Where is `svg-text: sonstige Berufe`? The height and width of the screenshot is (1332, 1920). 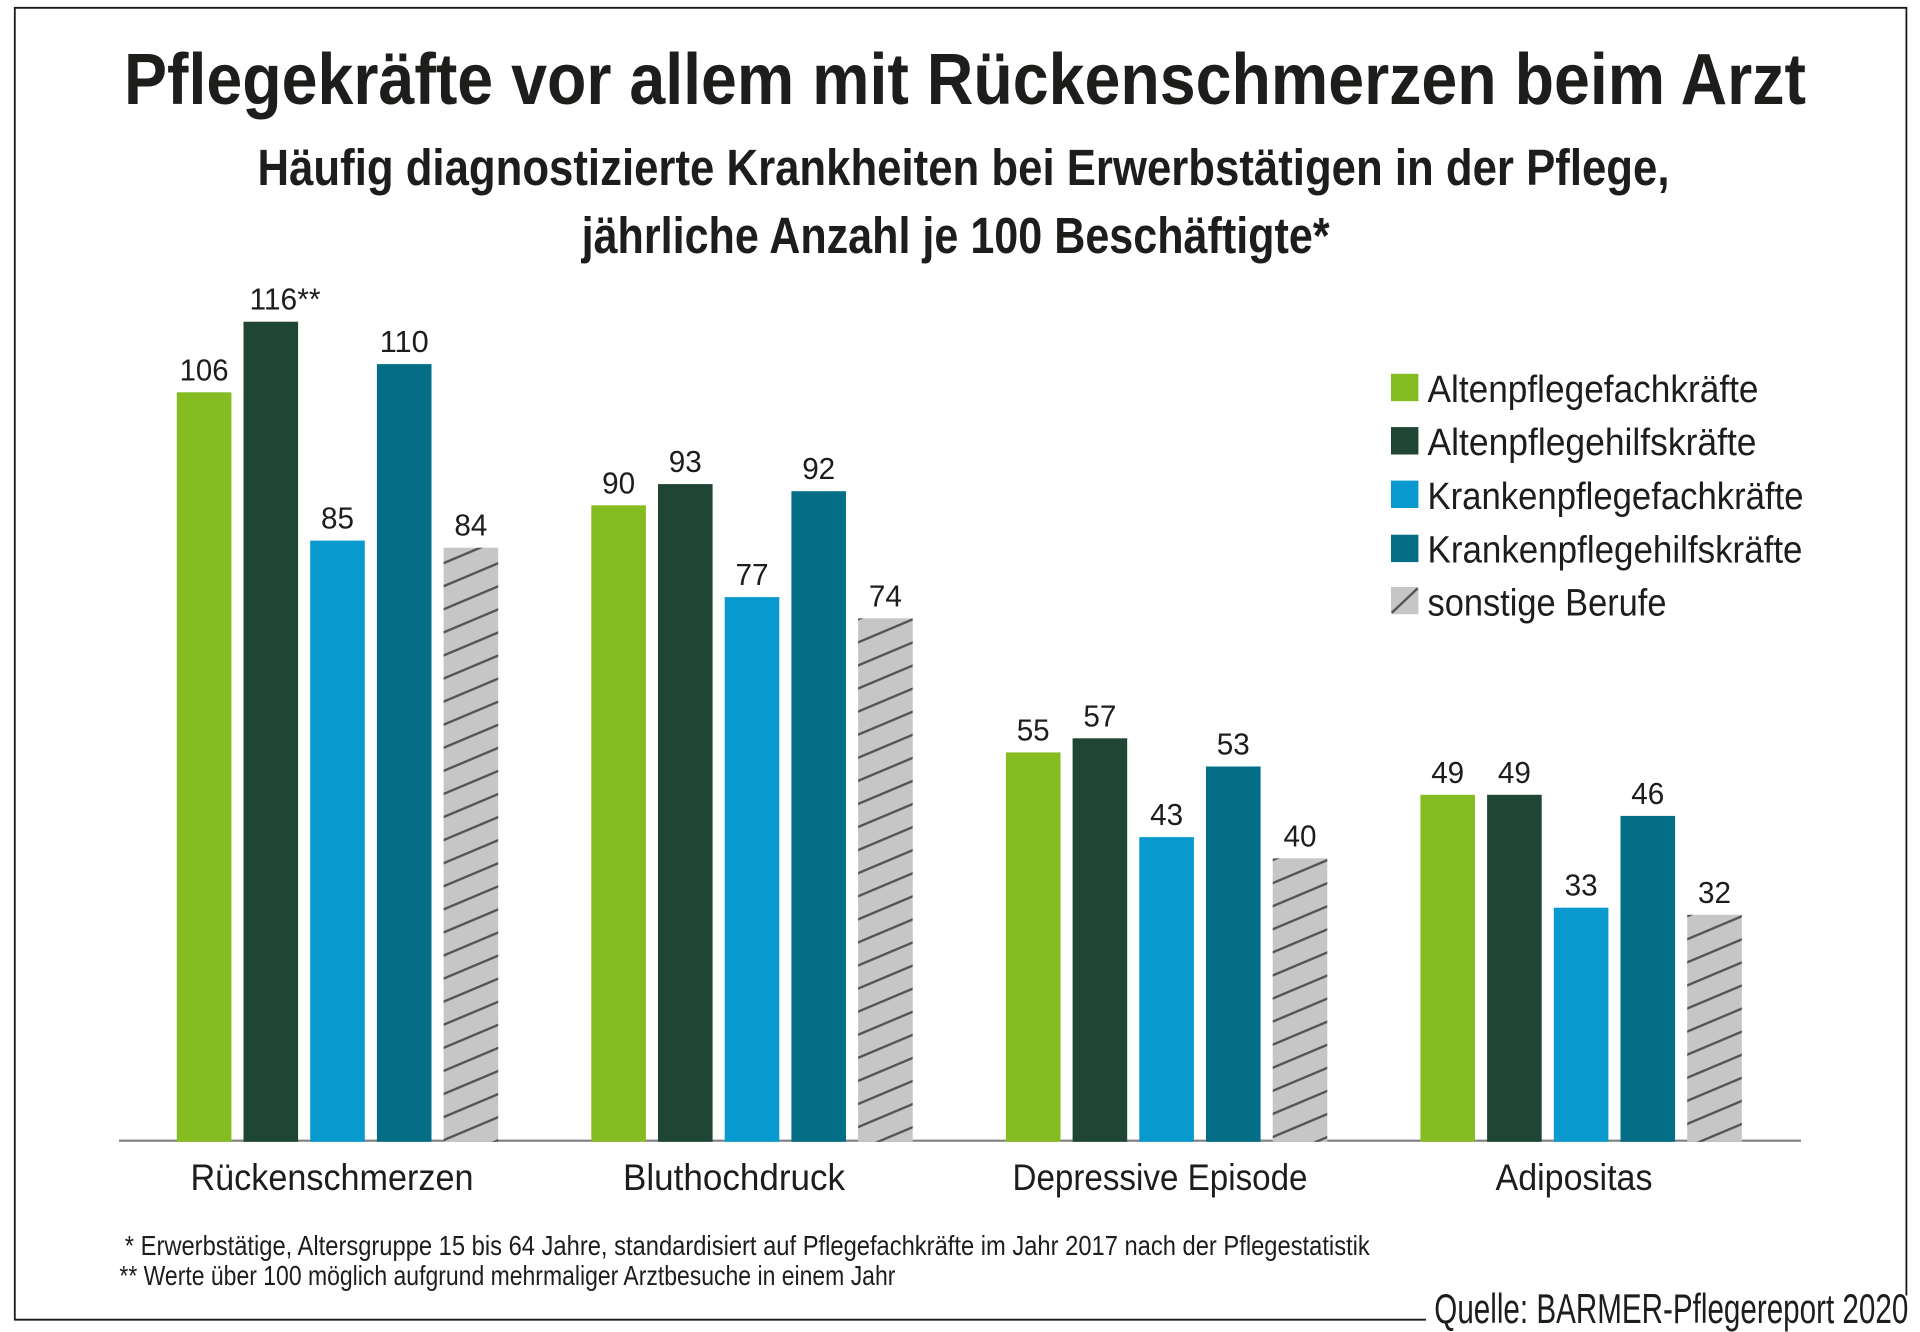 svg-text: sonstige Berufe is located at coordinates (1547, 603).